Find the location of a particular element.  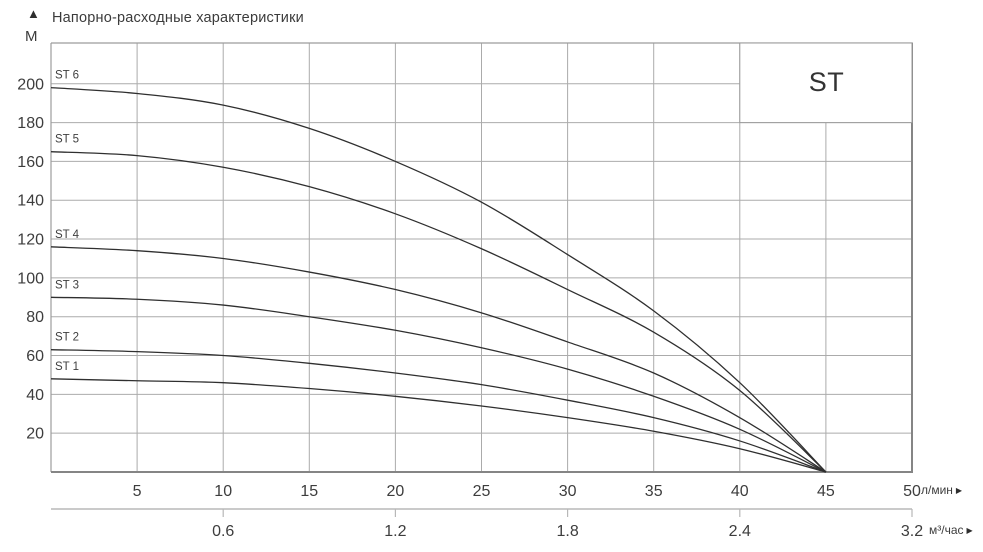

x-tick-label: 50 is located at coordinates (912, 491).